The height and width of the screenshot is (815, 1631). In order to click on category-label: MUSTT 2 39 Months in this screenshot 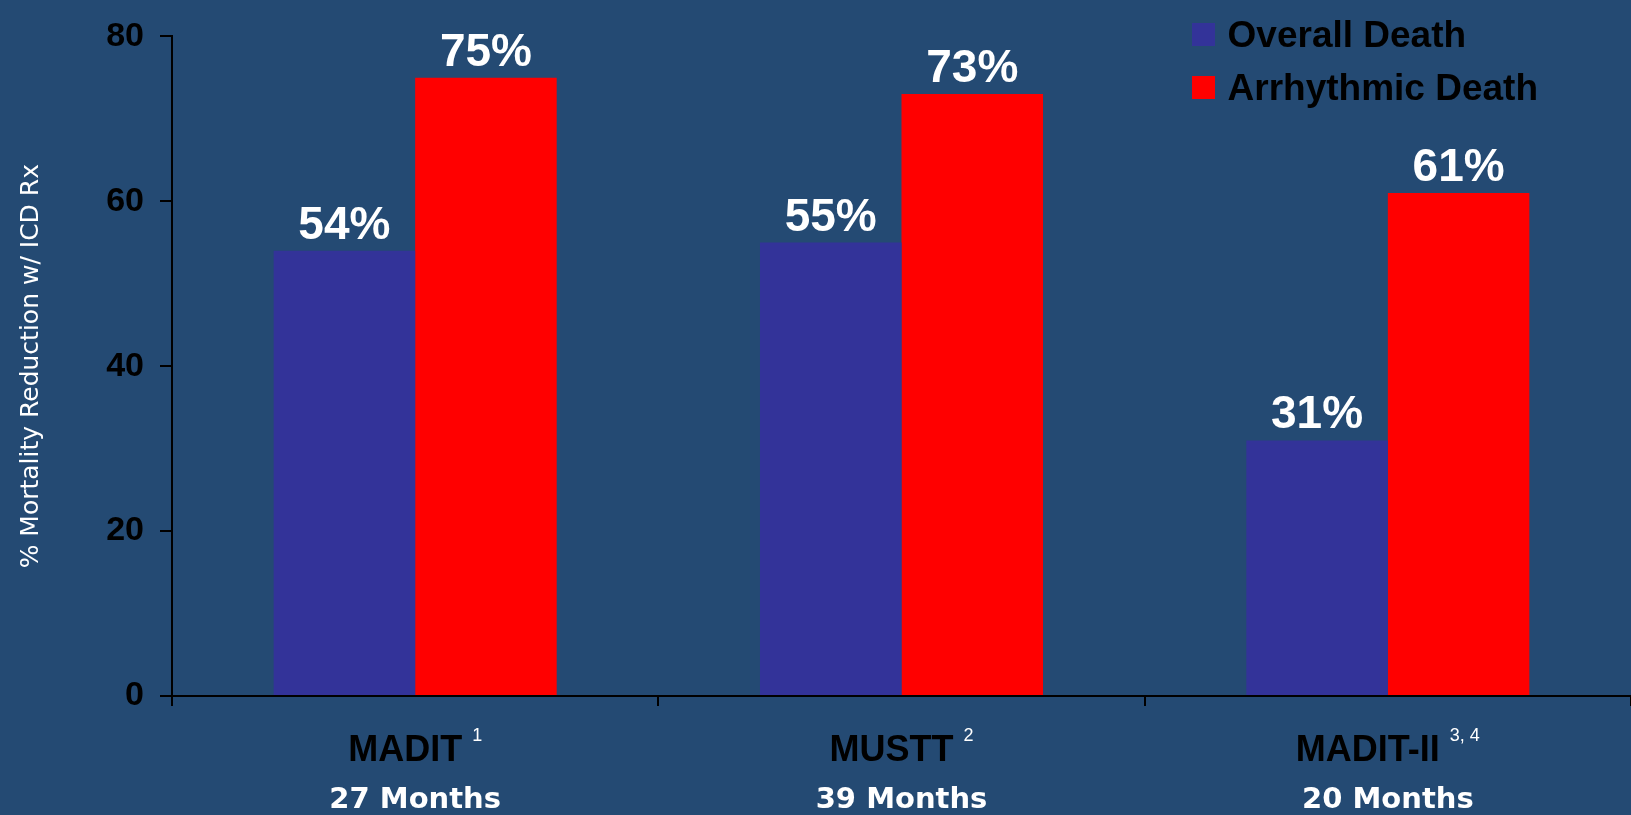, I will do `click(901, 770)`.